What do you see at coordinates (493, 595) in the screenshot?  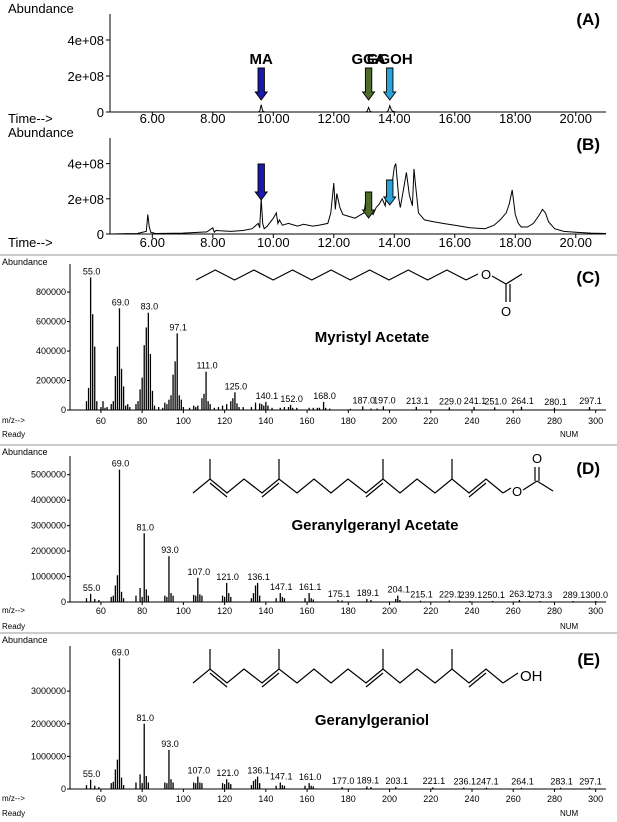 I see `peak-label: 250.1` at bounding box center [493, 595].